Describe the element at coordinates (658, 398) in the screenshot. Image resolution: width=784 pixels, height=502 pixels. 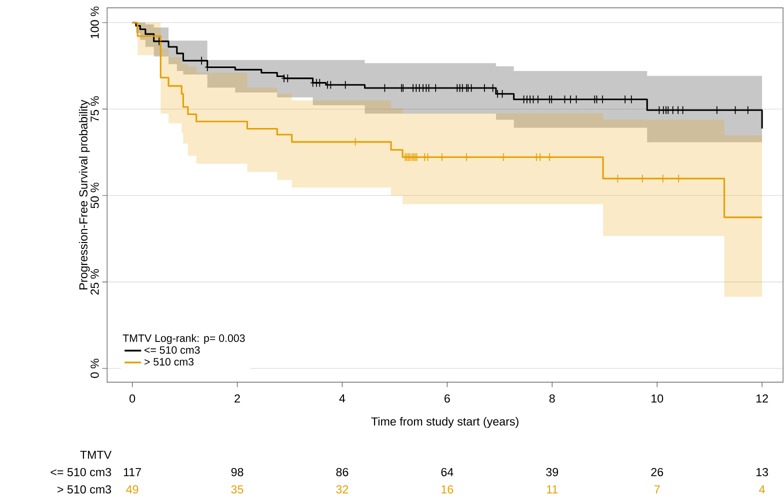
I see `x-tick-label: 10` at that location.